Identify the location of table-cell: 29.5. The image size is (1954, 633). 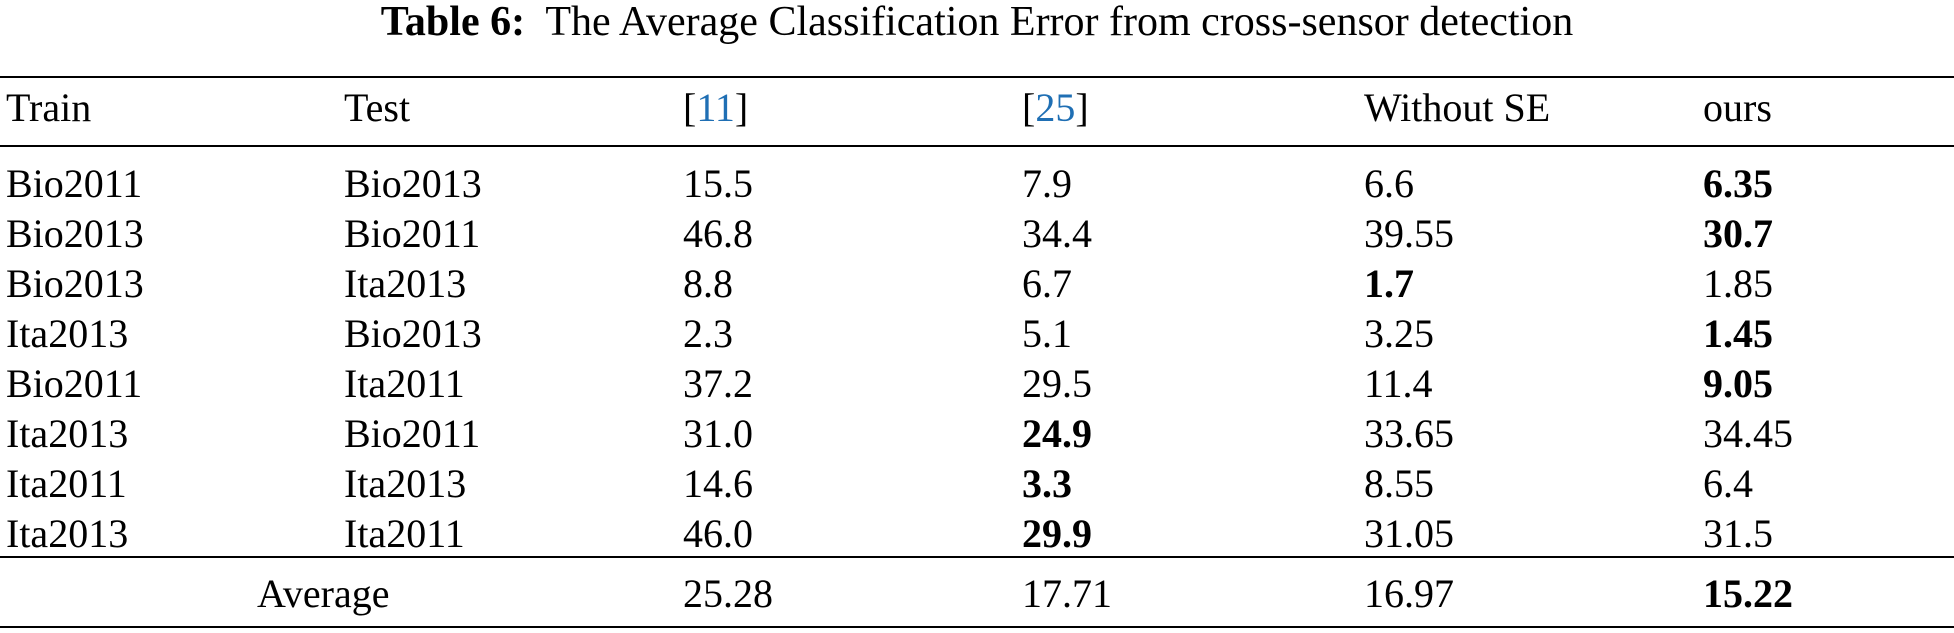
(1057, 383).